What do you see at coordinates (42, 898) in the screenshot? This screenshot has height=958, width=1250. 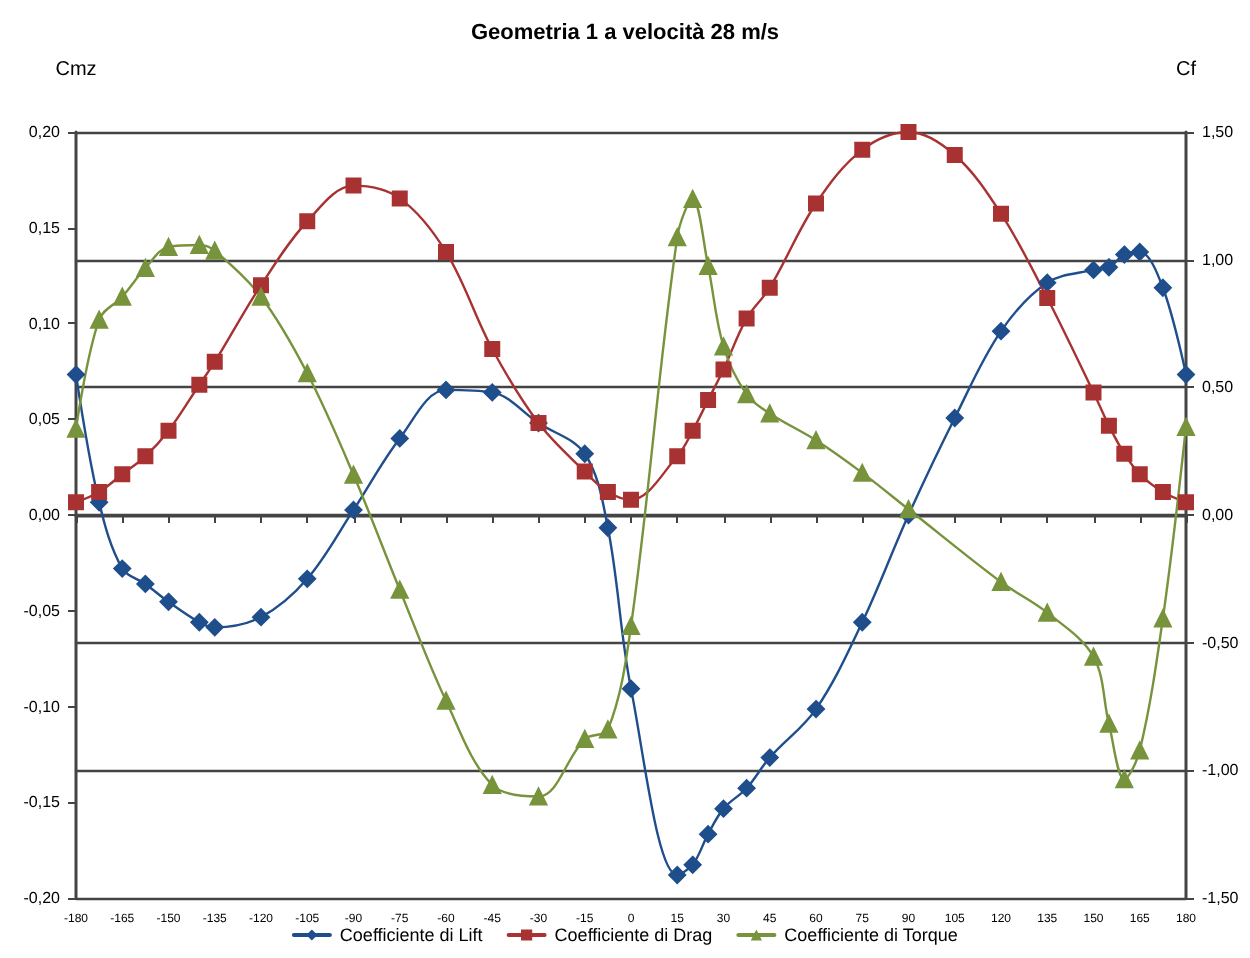 I see `y-tick-label: -0,20` at bounding box center [42, 898].